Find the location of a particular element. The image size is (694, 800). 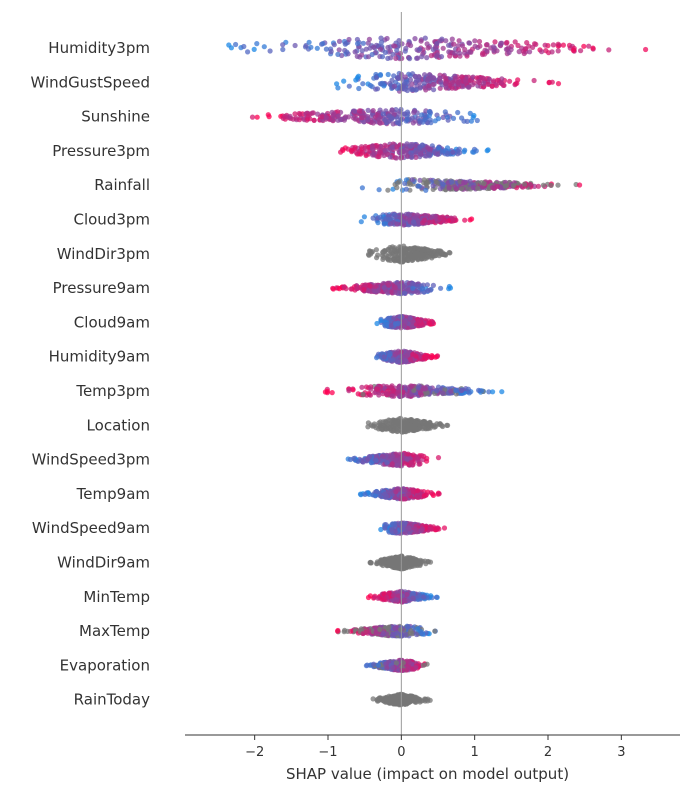

swarm-winddir9am is located at coordinates (400, 562).